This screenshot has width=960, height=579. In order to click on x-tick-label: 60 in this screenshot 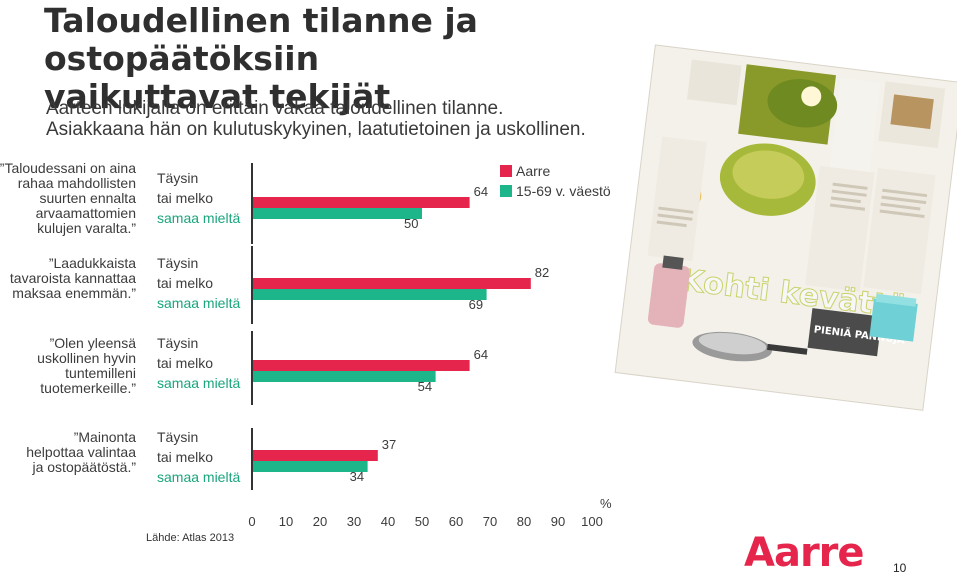, I will do `click(456, 521)`.